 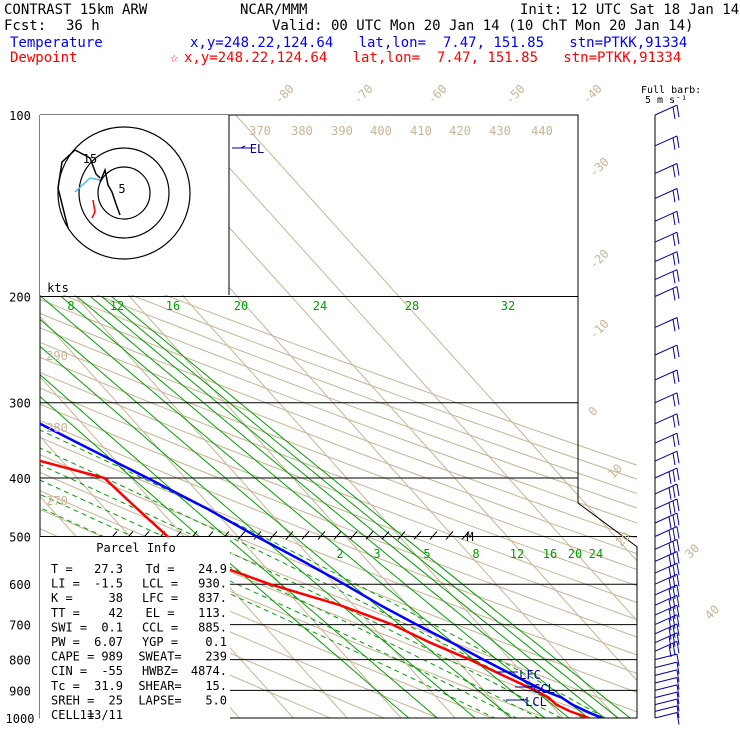 I want to click on hodograph: 15 5 kts, so click(x=135, y=205).